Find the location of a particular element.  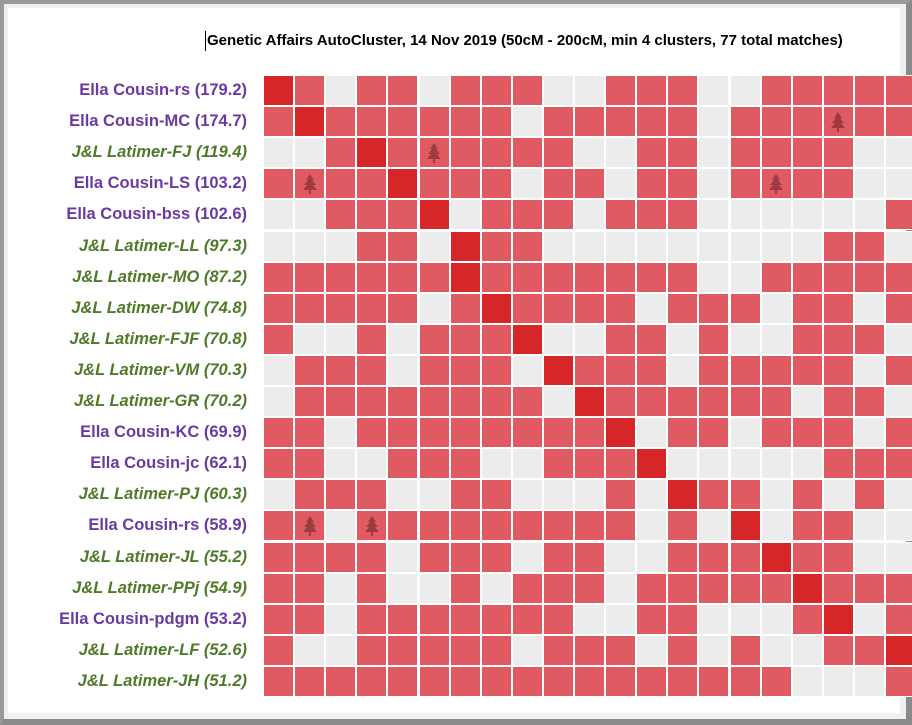

tree-icon is located at coordinates (776, 183).